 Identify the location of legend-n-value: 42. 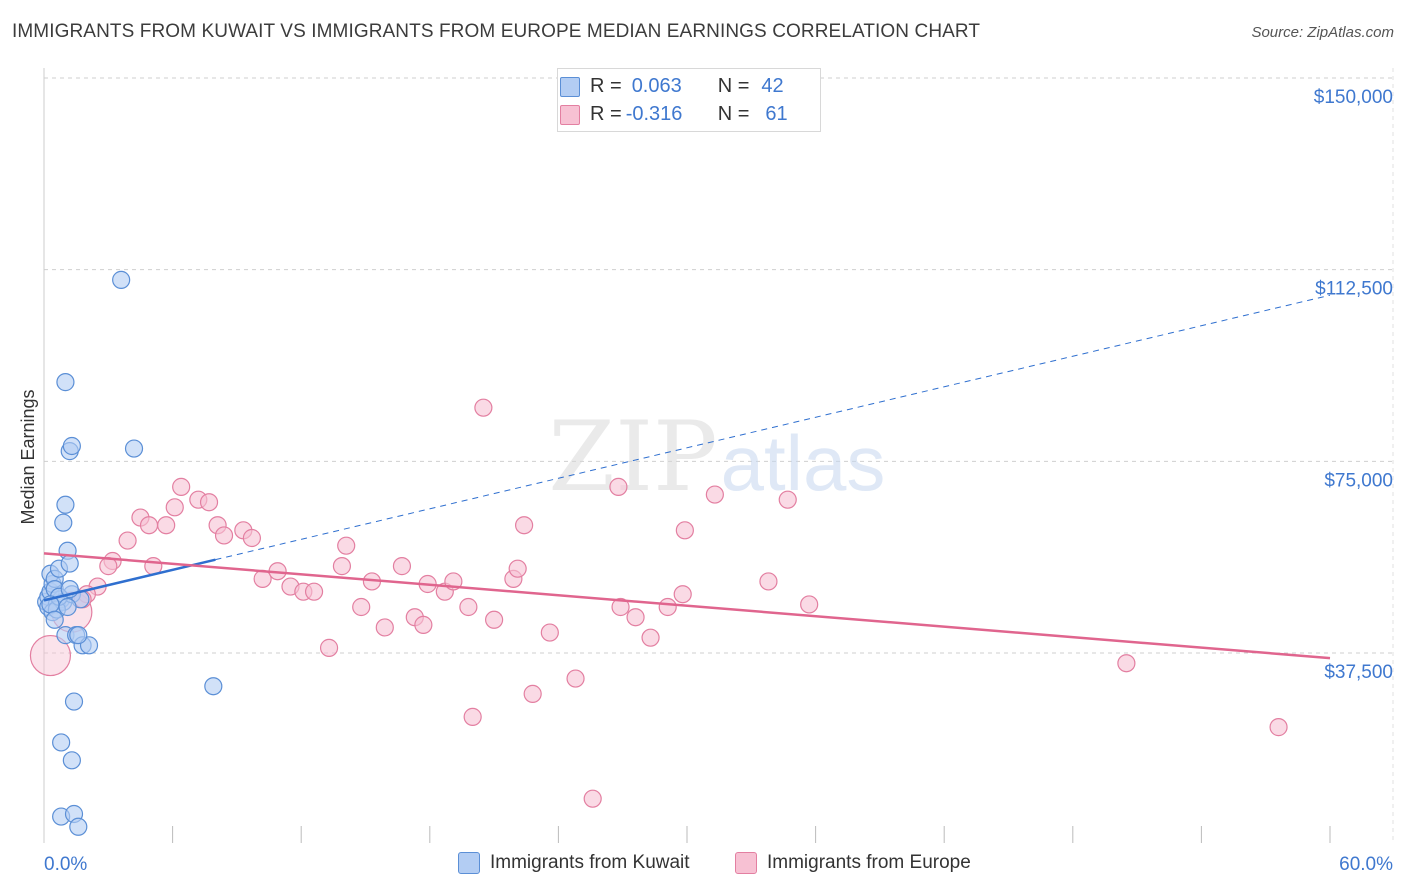
(772, 85).